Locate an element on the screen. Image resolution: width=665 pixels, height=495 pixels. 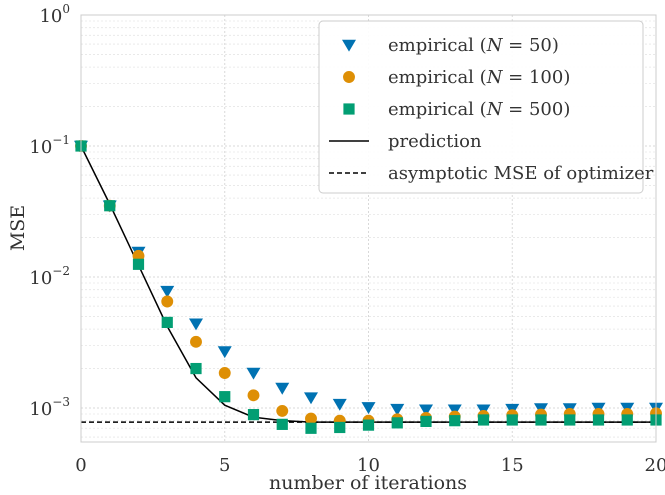
legend-label: empirical (N = 500) is located at coordinates (479, 109).